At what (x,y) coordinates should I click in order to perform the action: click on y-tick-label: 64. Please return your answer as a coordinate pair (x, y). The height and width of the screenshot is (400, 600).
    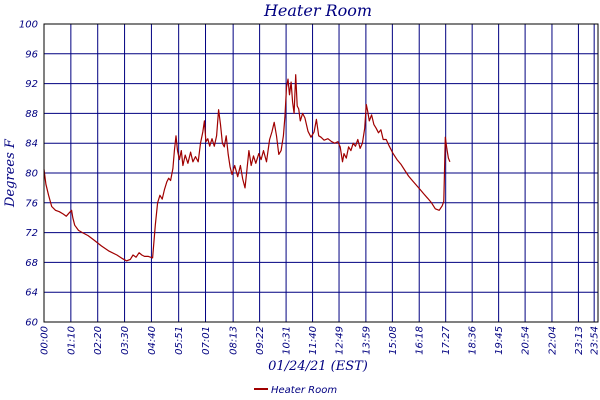
    Looking at the image, I should click on (31, 293).